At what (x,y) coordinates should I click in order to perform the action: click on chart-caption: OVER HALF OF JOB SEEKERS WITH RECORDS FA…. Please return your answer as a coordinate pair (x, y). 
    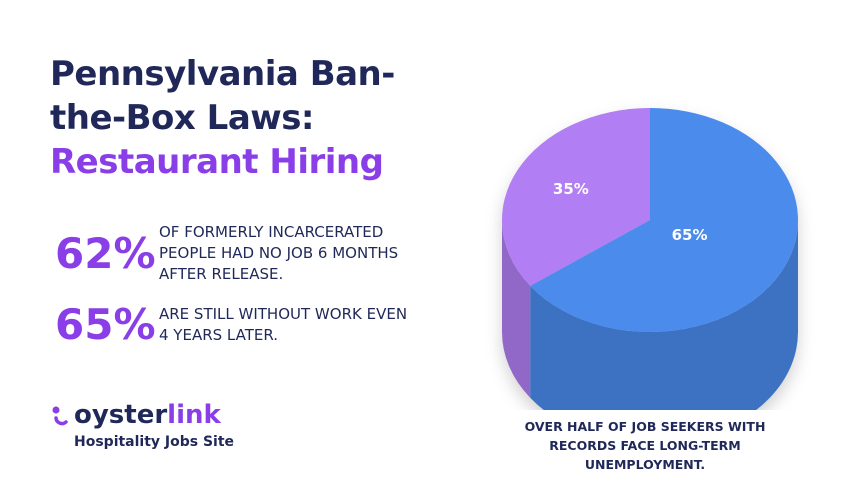
    Looking at the image, I should click on (645, 445).